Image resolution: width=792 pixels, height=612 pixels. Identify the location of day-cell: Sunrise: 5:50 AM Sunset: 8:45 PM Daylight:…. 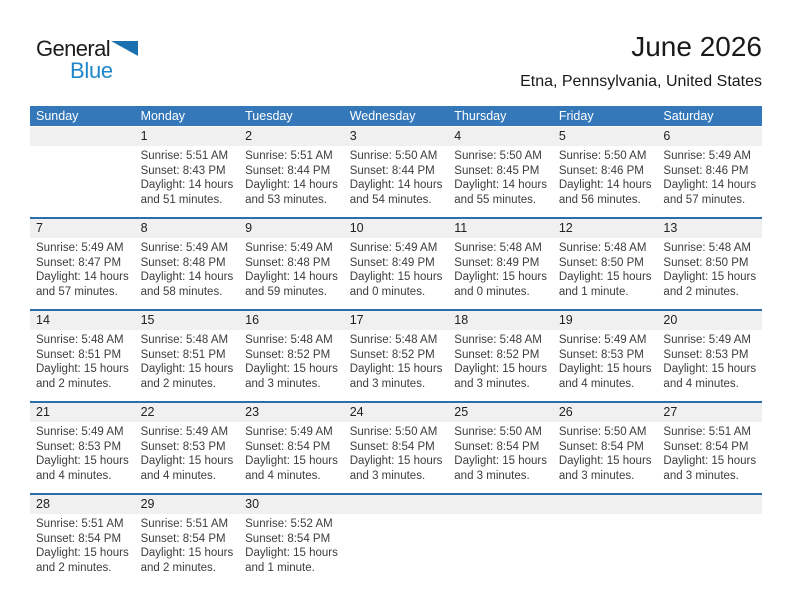
(500, 181).